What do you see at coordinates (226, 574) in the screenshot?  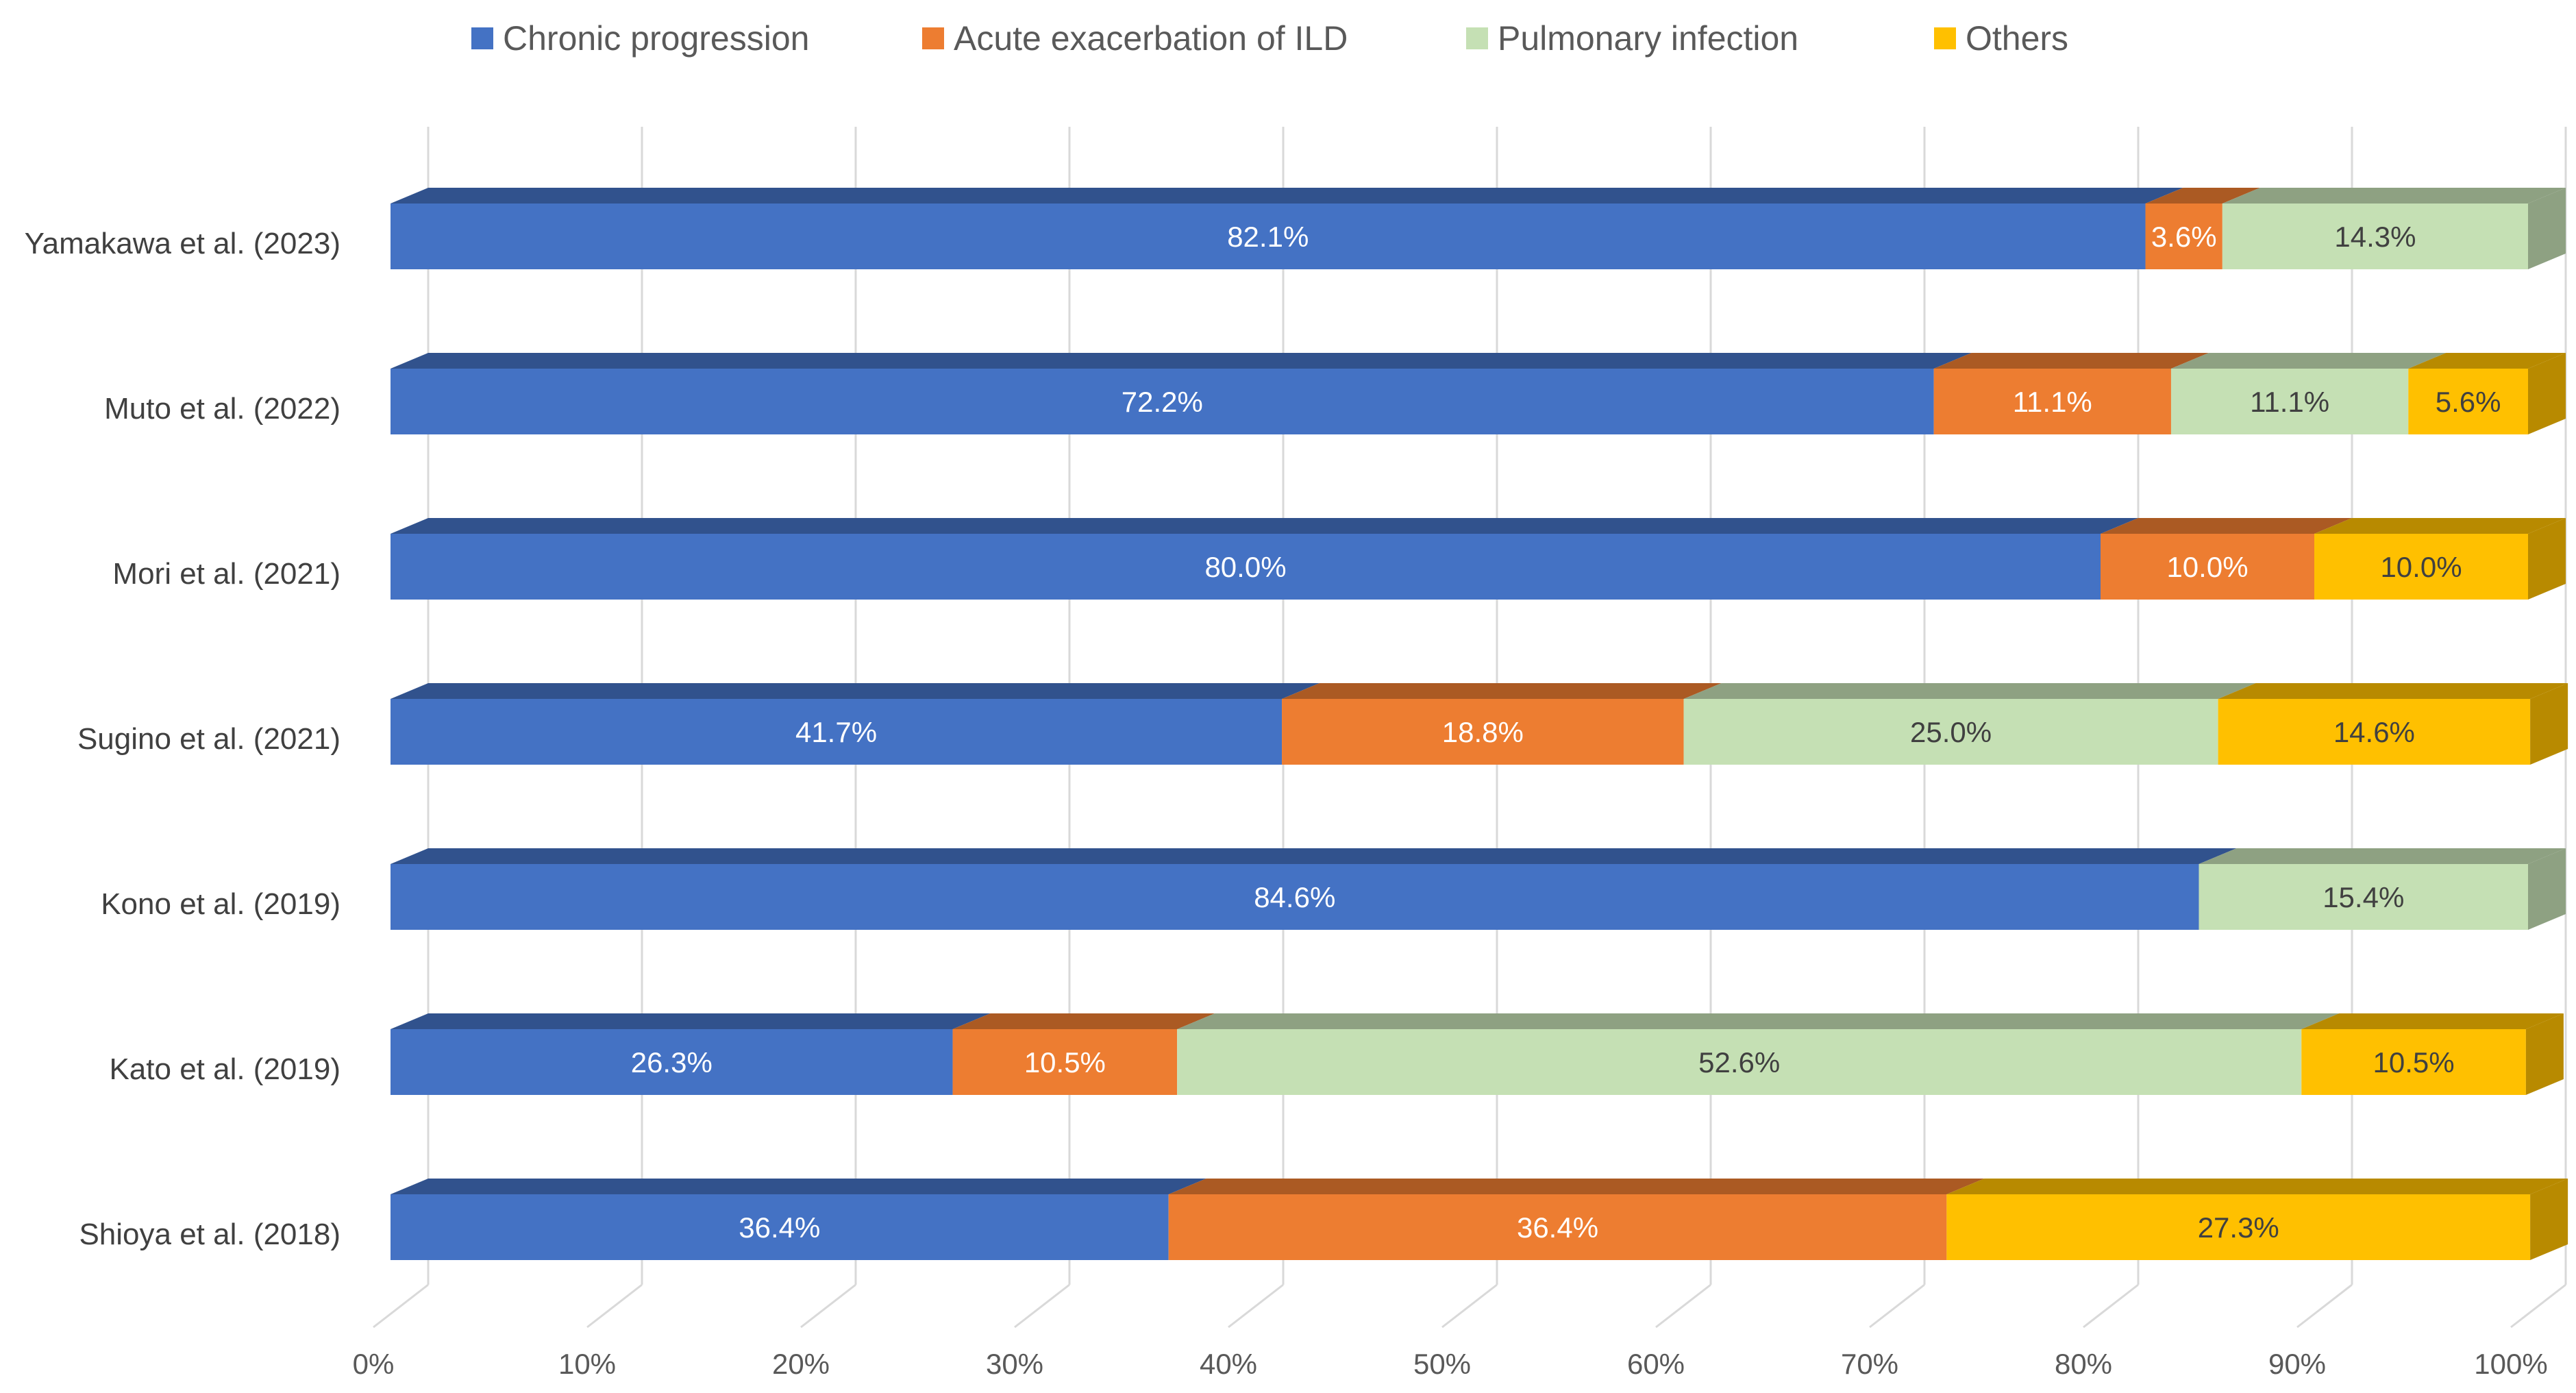 I see `category-label: Mori et al. (2021)` at bounding box center [226, 574].